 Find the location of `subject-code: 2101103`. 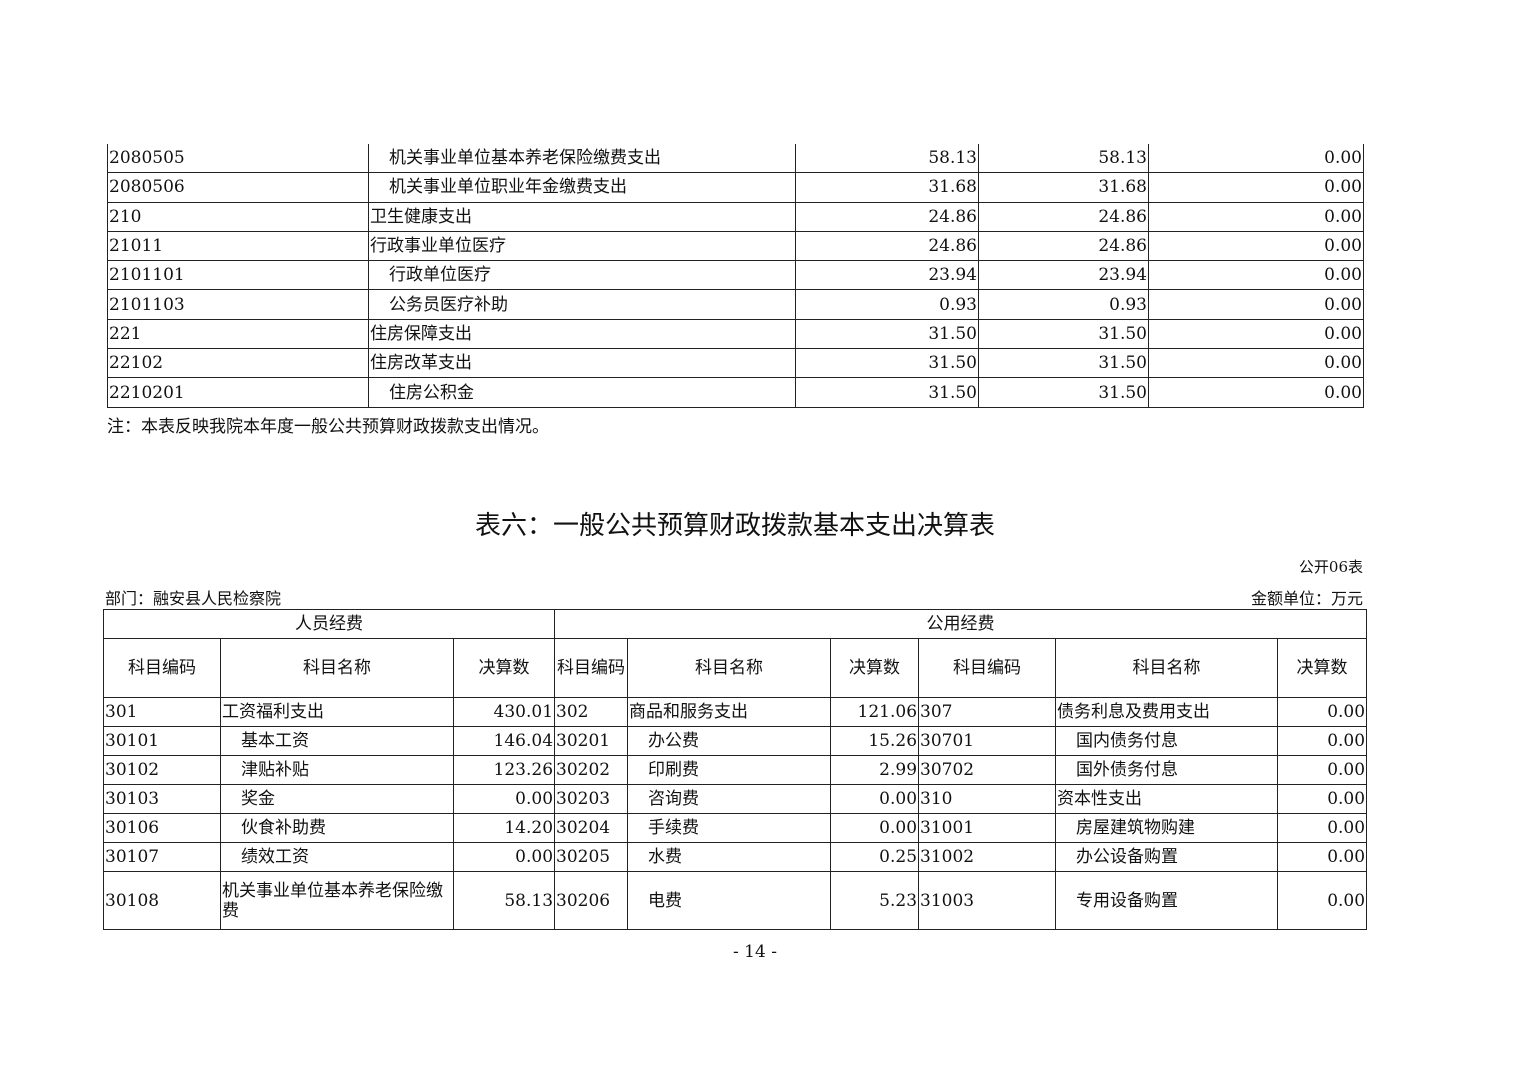

subject-code: 2101103 is located at coordinates (238, 304).